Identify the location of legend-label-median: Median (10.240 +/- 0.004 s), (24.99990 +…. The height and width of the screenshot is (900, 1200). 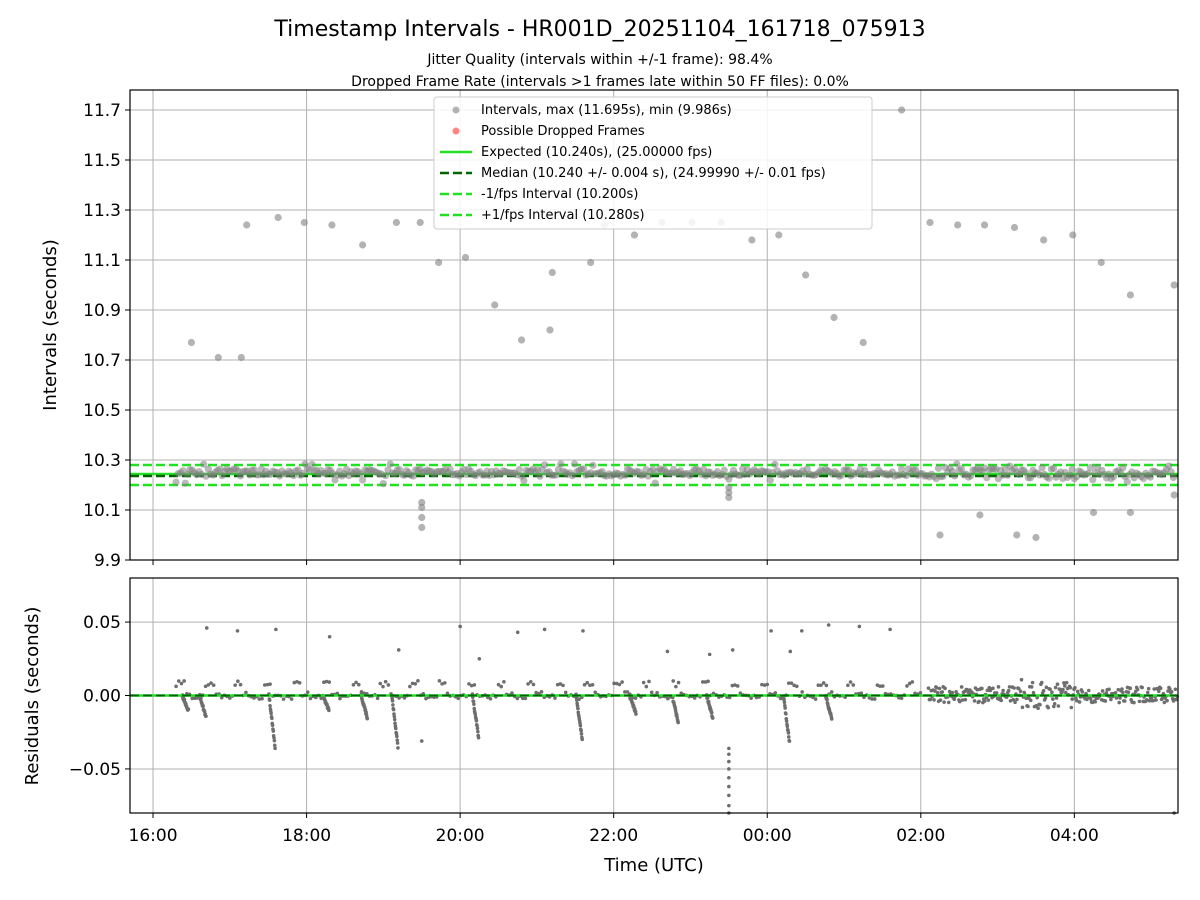
(653, 173).